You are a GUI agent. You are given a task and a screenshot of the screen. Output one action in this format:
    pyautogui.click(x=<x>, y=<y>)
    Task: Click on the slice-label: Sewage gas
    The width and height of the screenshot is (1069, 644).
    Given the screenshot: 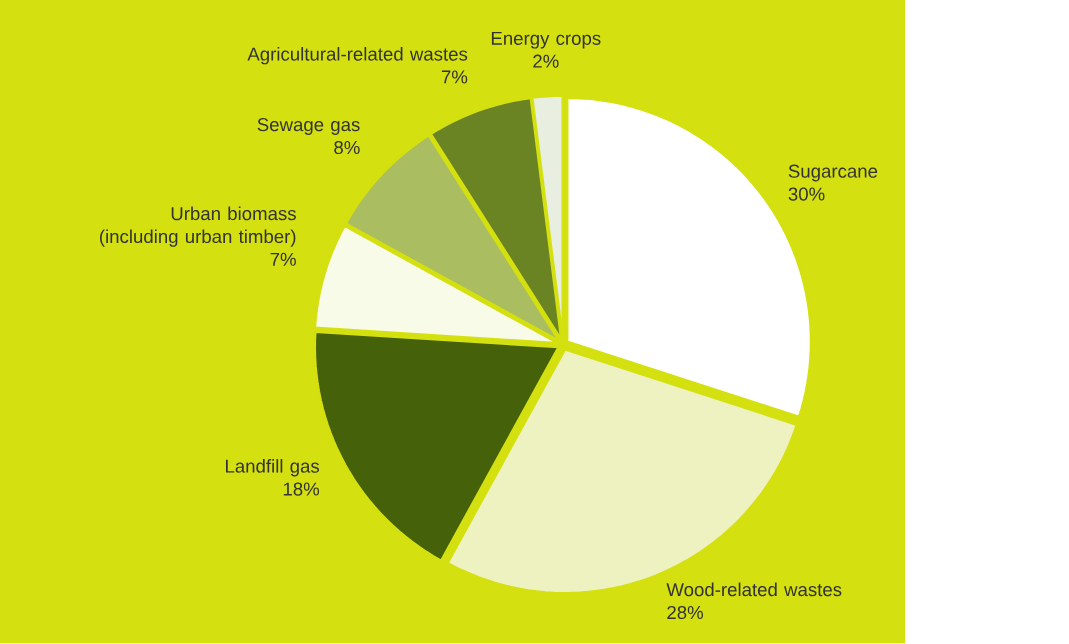 What is the action you would take?
    pyautogui.click(x=308, y=127)
    